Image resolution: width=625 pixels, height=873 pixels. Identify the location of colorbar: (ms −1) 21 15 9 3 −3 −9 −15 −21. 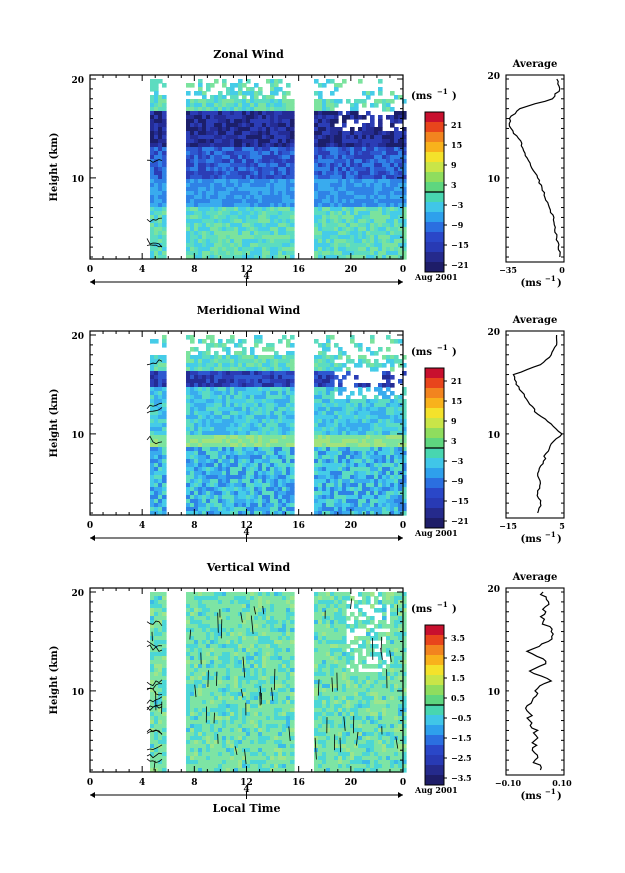
(440, 180).